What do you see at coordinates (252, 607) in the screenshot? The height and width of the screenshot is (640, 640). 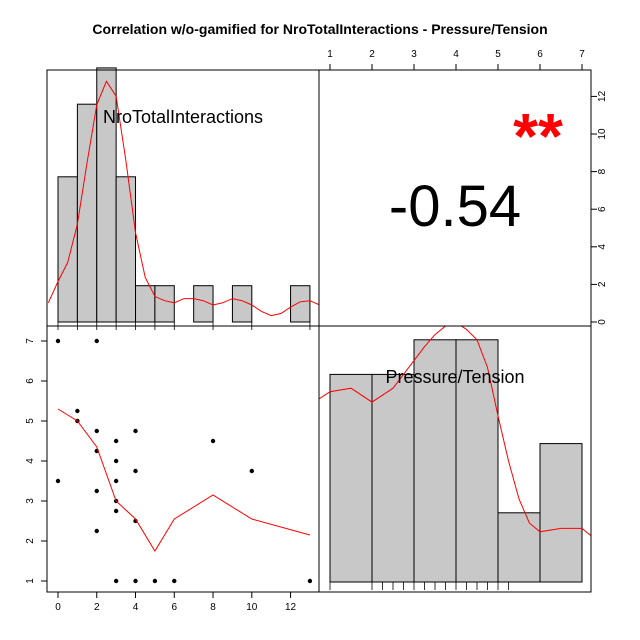 I see `x-axis-tick-label: 10` at bounding box center [252, 607].